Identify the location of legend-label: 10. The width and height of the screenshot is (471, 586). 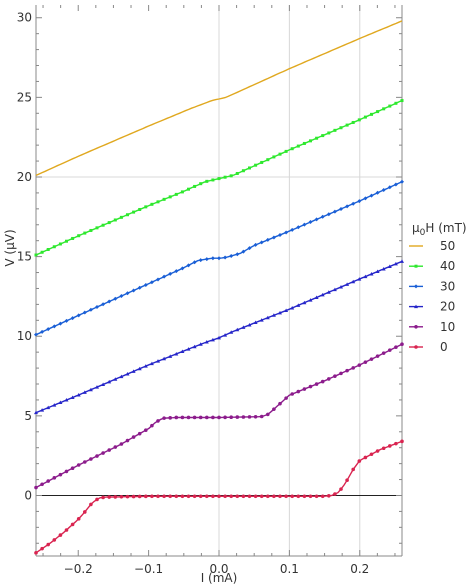
(447, 327).